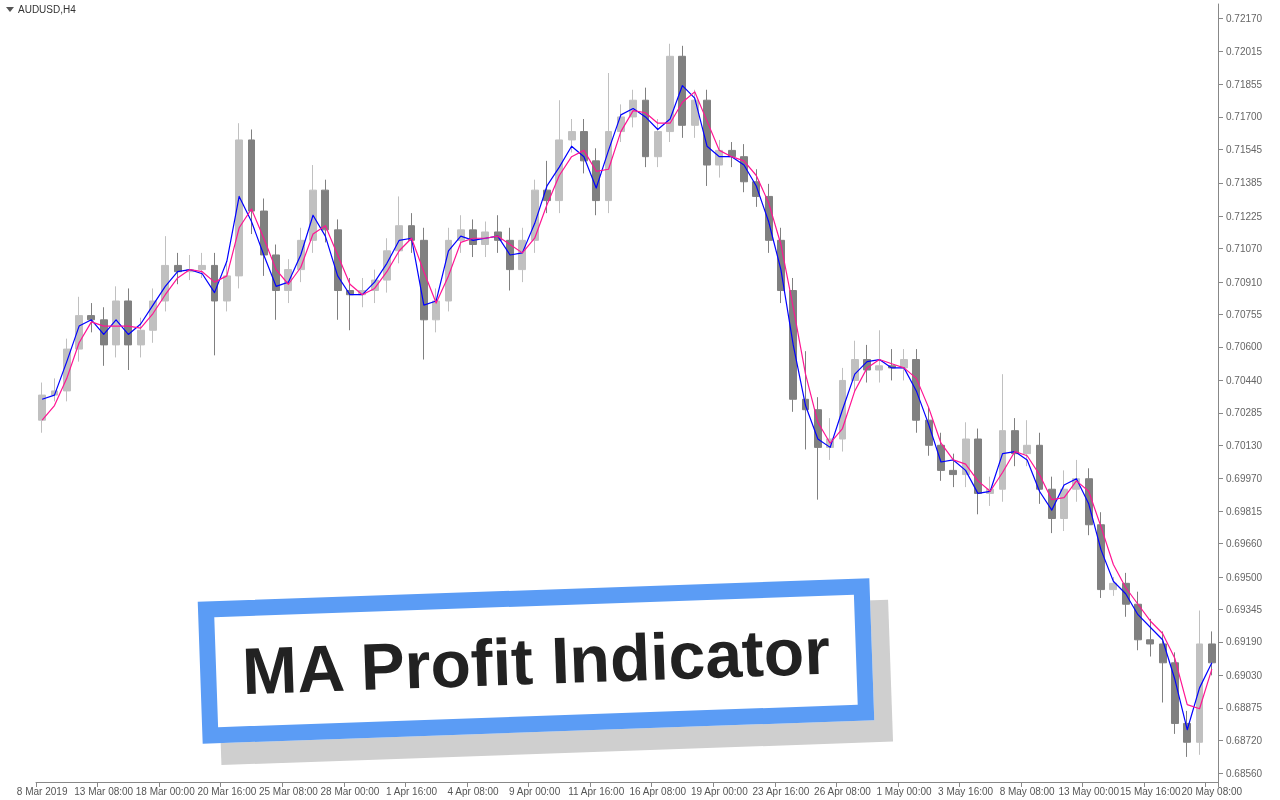 Image resolution: width=1280 pixels, height=800 pixels. I want to click on y-tick-label: 0.68720, so click(1244, 740).